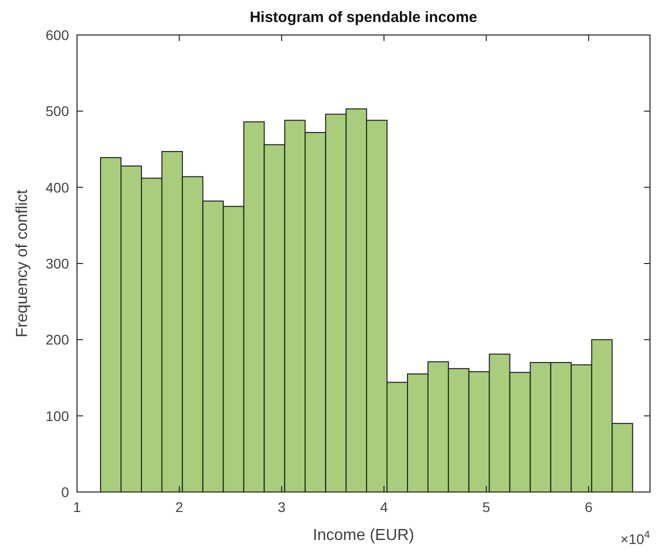 Image resolution: width=658 pixels, height=552 pixels. I want to click on x-tick-label: 3, so click(282, 507).